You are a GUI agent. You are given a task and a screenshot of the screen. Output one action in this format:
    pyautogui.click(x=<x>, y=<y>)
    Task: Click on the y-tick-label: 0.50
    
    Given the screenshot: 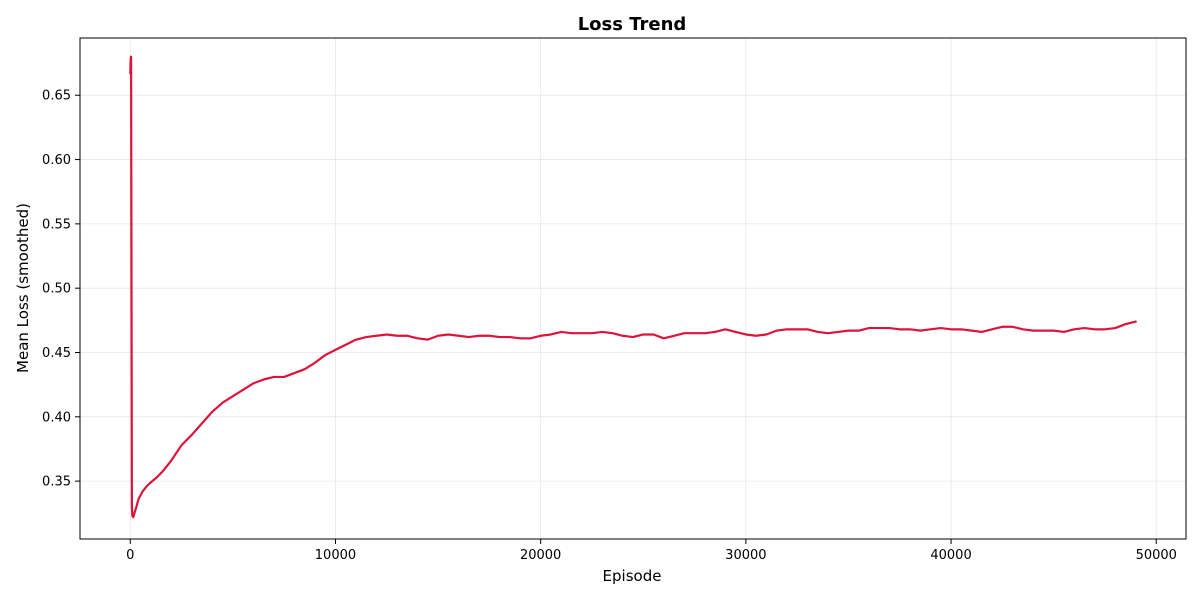 What is the action you would take?
    pyautogui.click(x=56, y=289)
    